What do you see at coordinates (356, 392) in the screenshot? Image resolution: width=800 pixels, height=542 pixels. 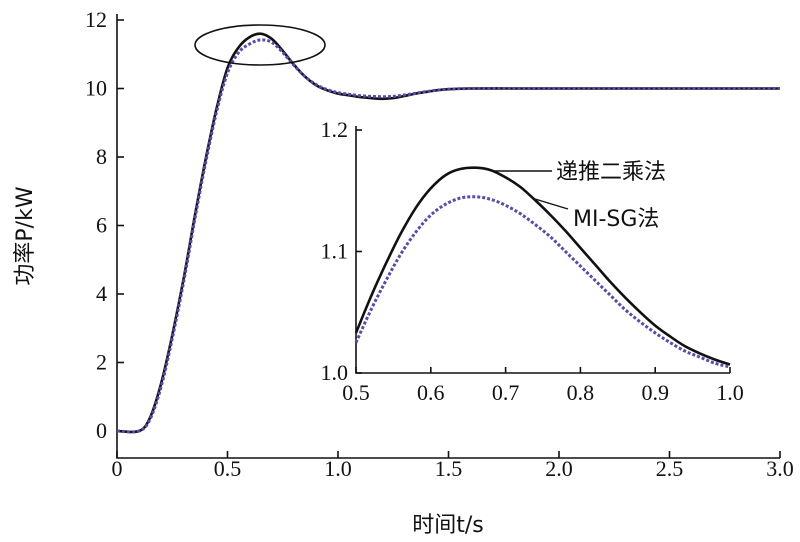 I see `inset-x-tick-label: 0.5` at bounding box center [356, 392].